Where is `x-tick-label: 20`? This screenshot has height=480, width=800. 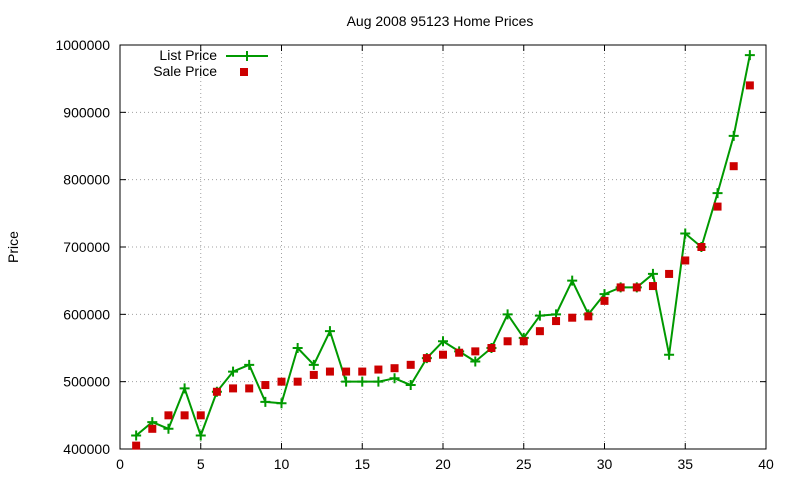 x-tick-label: 20 is located at coordinates (443, 464).